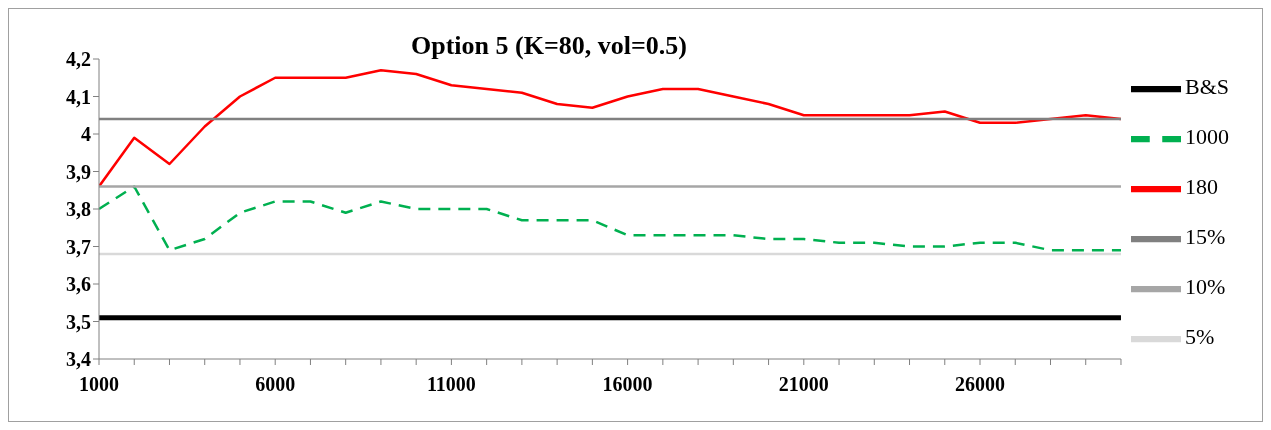 The height and width of the screenshot is (430, 1271). I want to click on y-tick-label: 3,6, so click(78, 284).